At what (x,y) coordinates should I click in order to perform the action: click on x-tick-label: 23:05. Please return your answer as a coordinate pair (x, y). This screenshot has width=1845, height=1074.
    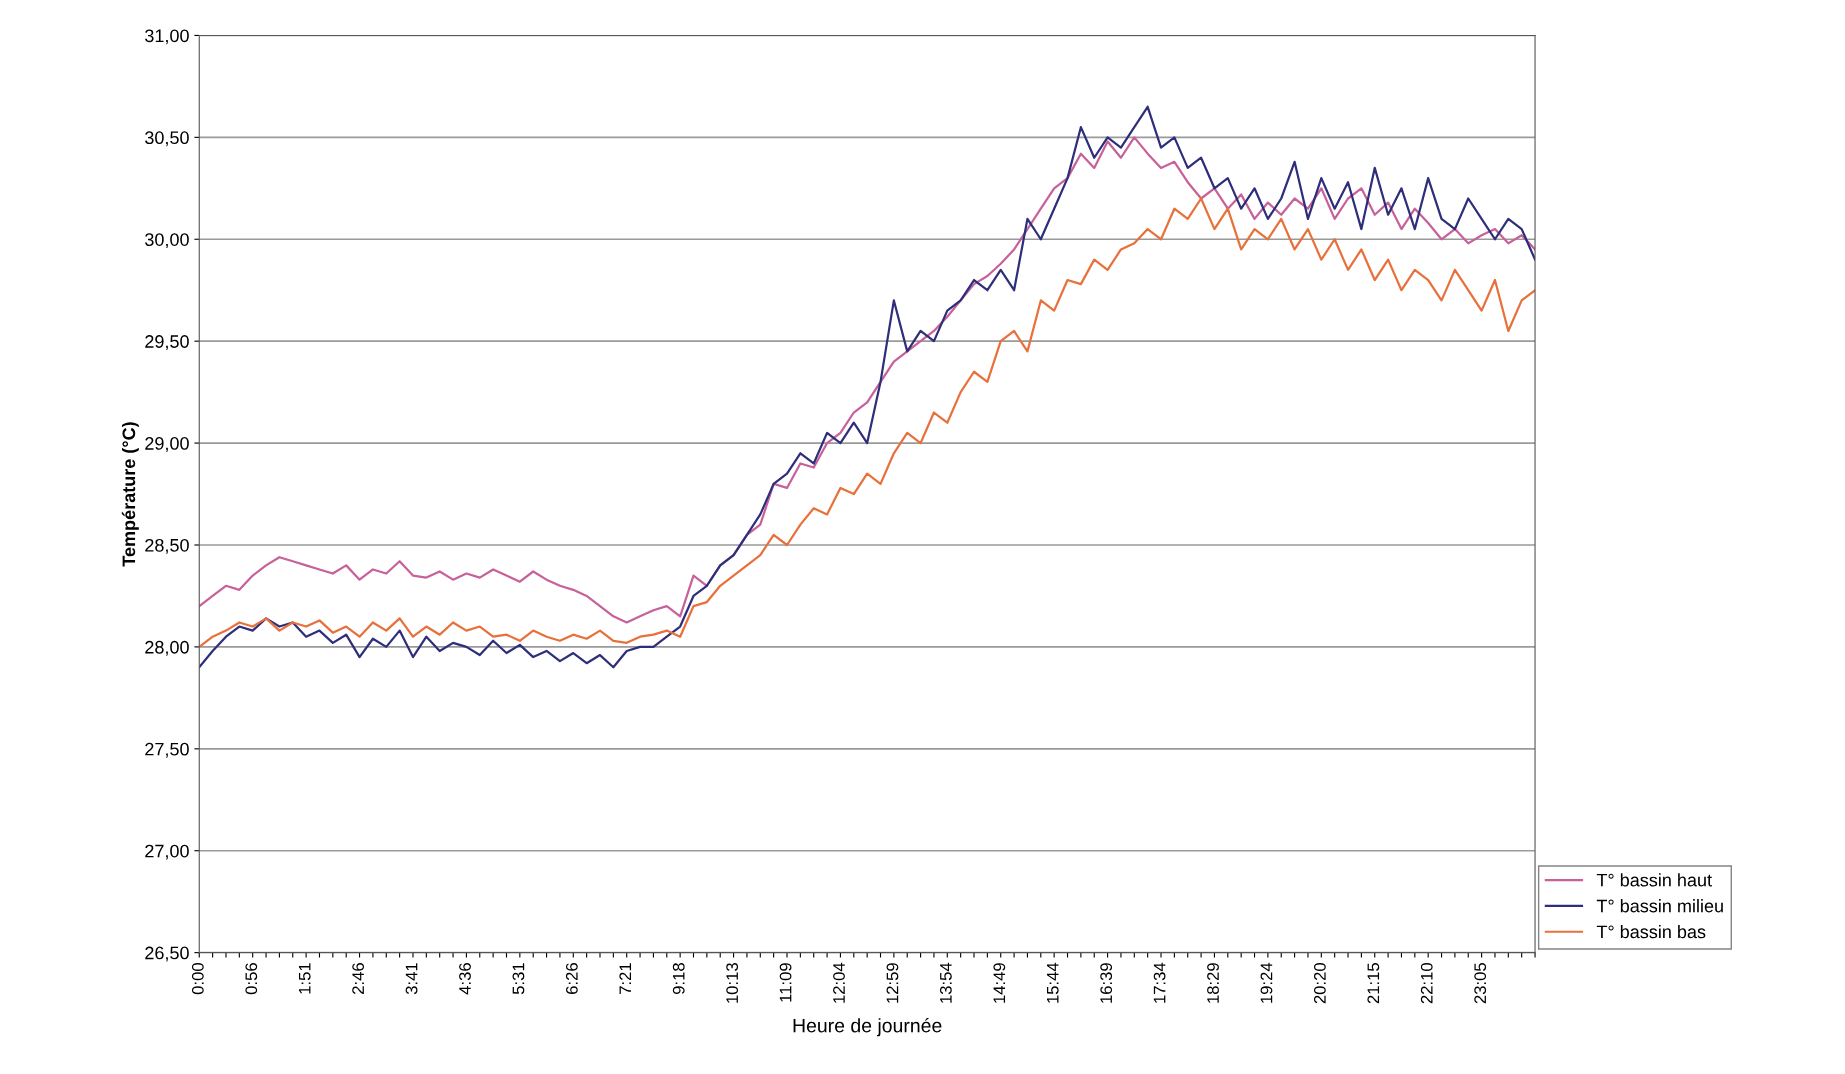
    Looking at the image, I should click on (1480, 983).